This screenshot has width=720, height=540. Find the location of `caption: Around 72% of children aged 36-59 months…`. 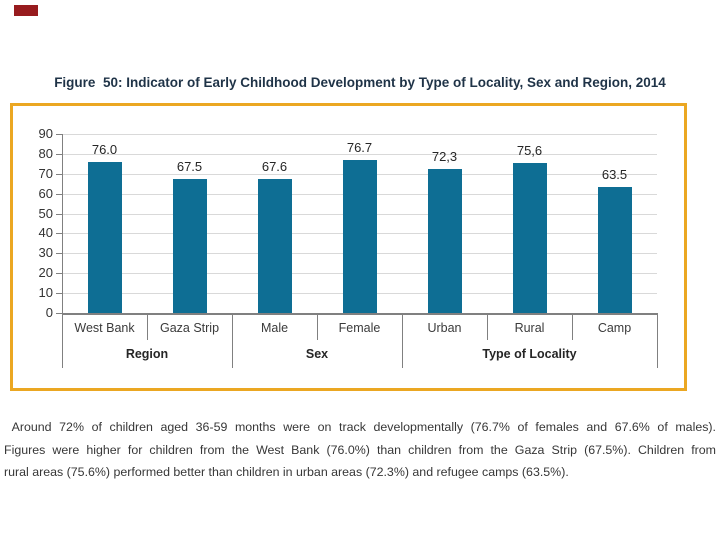

caption: Around 72% of children aged 36-59 months… is located at coordinates (360, 450).